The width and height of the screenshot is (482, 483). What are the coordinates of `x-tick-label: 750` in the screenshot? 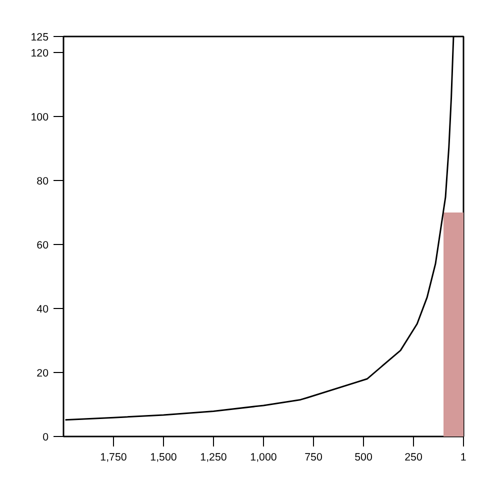 It's located at (313, 458).